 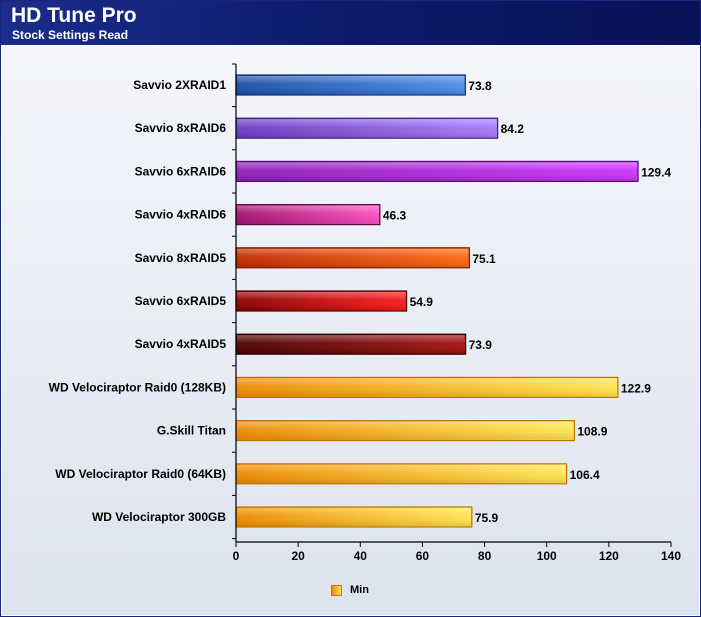 What do you see at coordinates (159, 517) in the screenshot?
I see `category-label: WD Velociraptor 300GB` at bounding box center [159, 517].